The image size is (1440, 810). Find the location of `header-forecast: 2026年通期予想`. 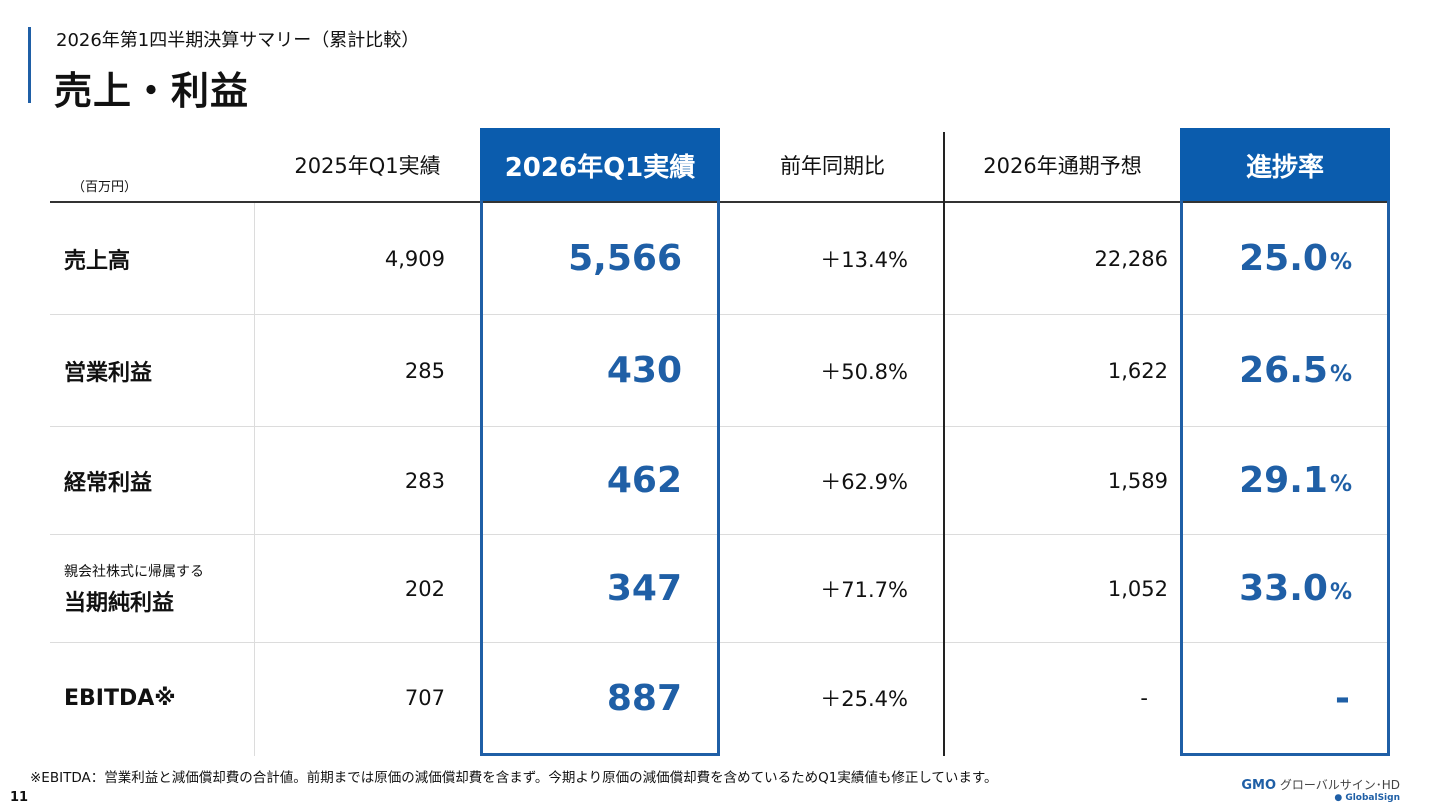

header-forecast: 2026年通期予想 is located at coordinates (1062, 166).